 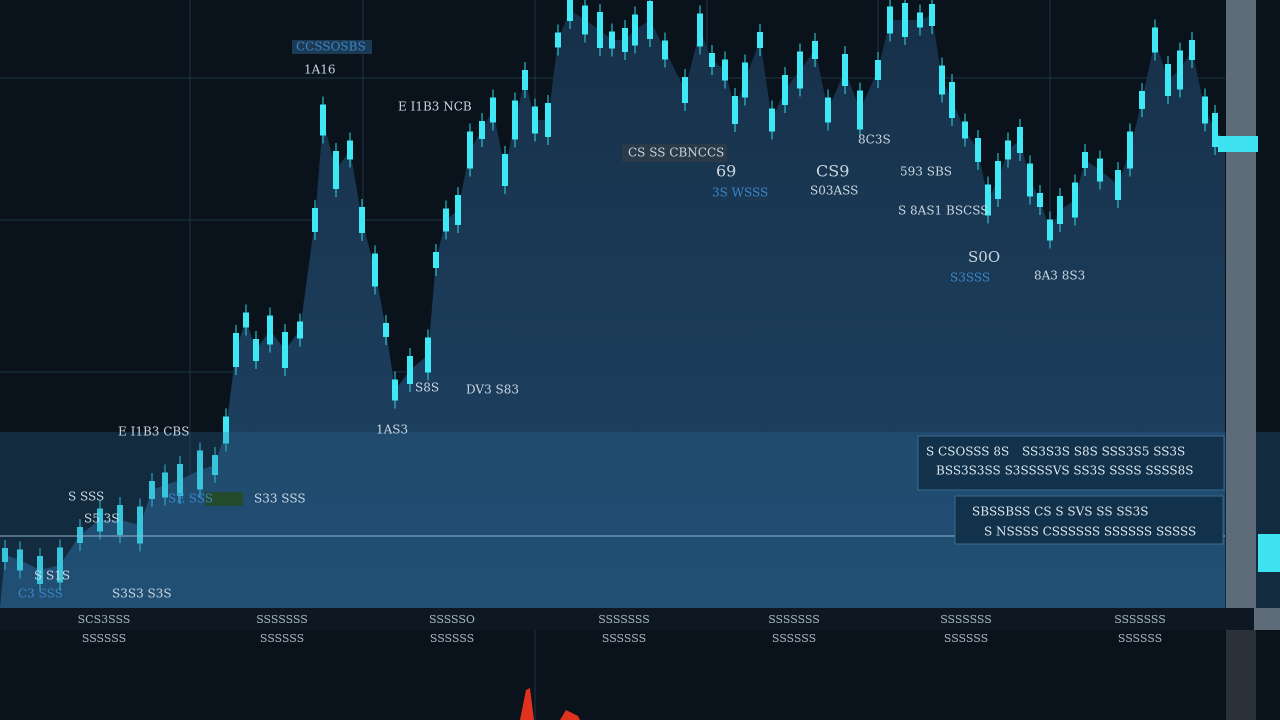 I want to click on scroll-corner, so click(x=1267, y=619).